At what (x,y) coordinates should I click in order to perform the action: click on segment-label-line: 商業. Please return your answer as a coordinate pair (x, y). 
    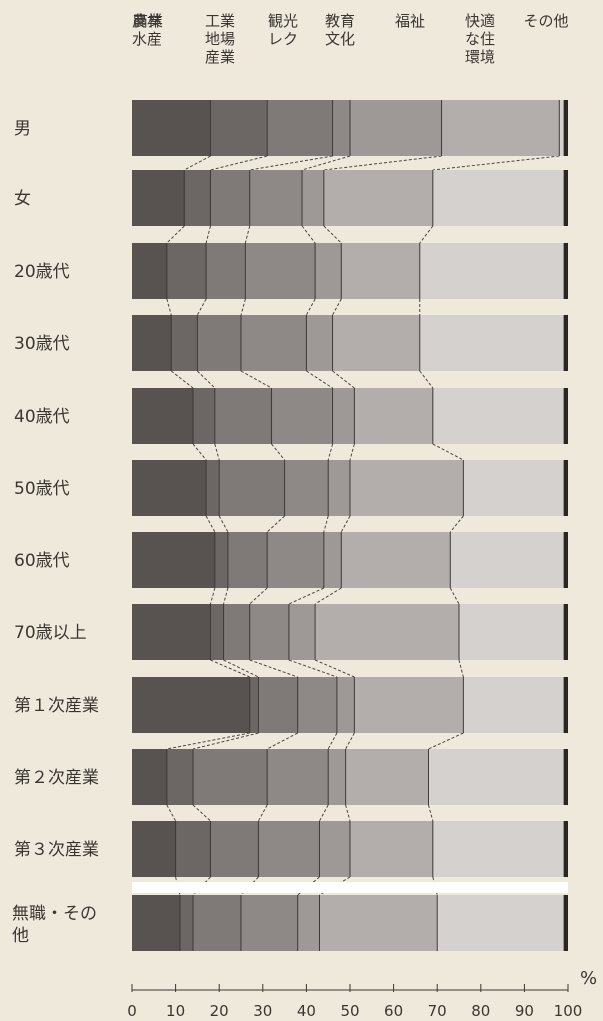
    Looking at the image, I should click on (148, 21).